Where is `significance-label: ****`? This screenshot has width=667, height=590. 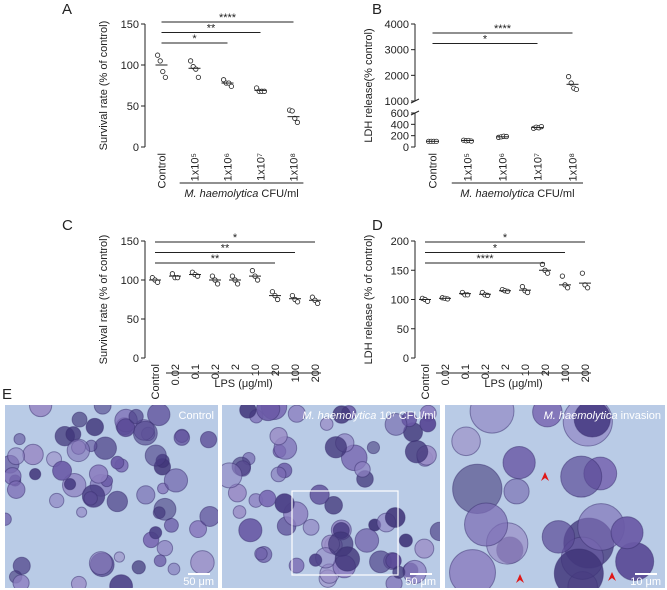
significance-label: **** is located at coordinates (228, 18).